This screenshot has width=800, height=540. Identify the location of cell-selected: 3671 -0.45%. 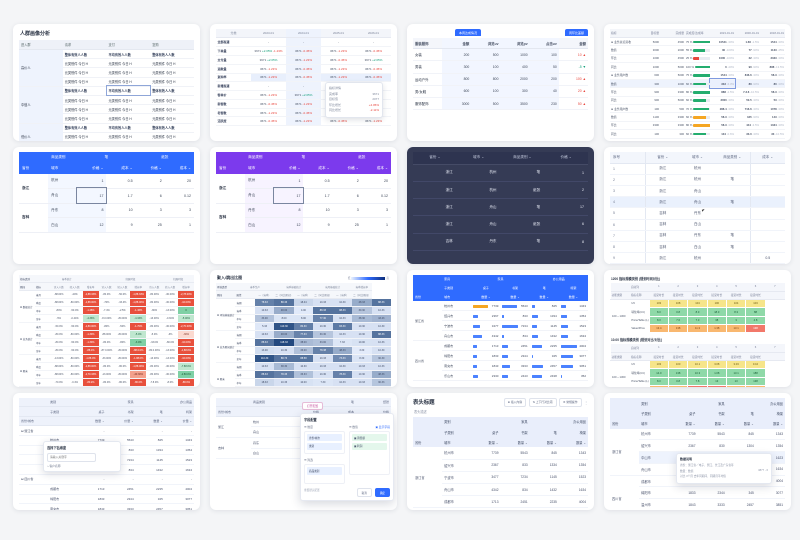
(303, 78).